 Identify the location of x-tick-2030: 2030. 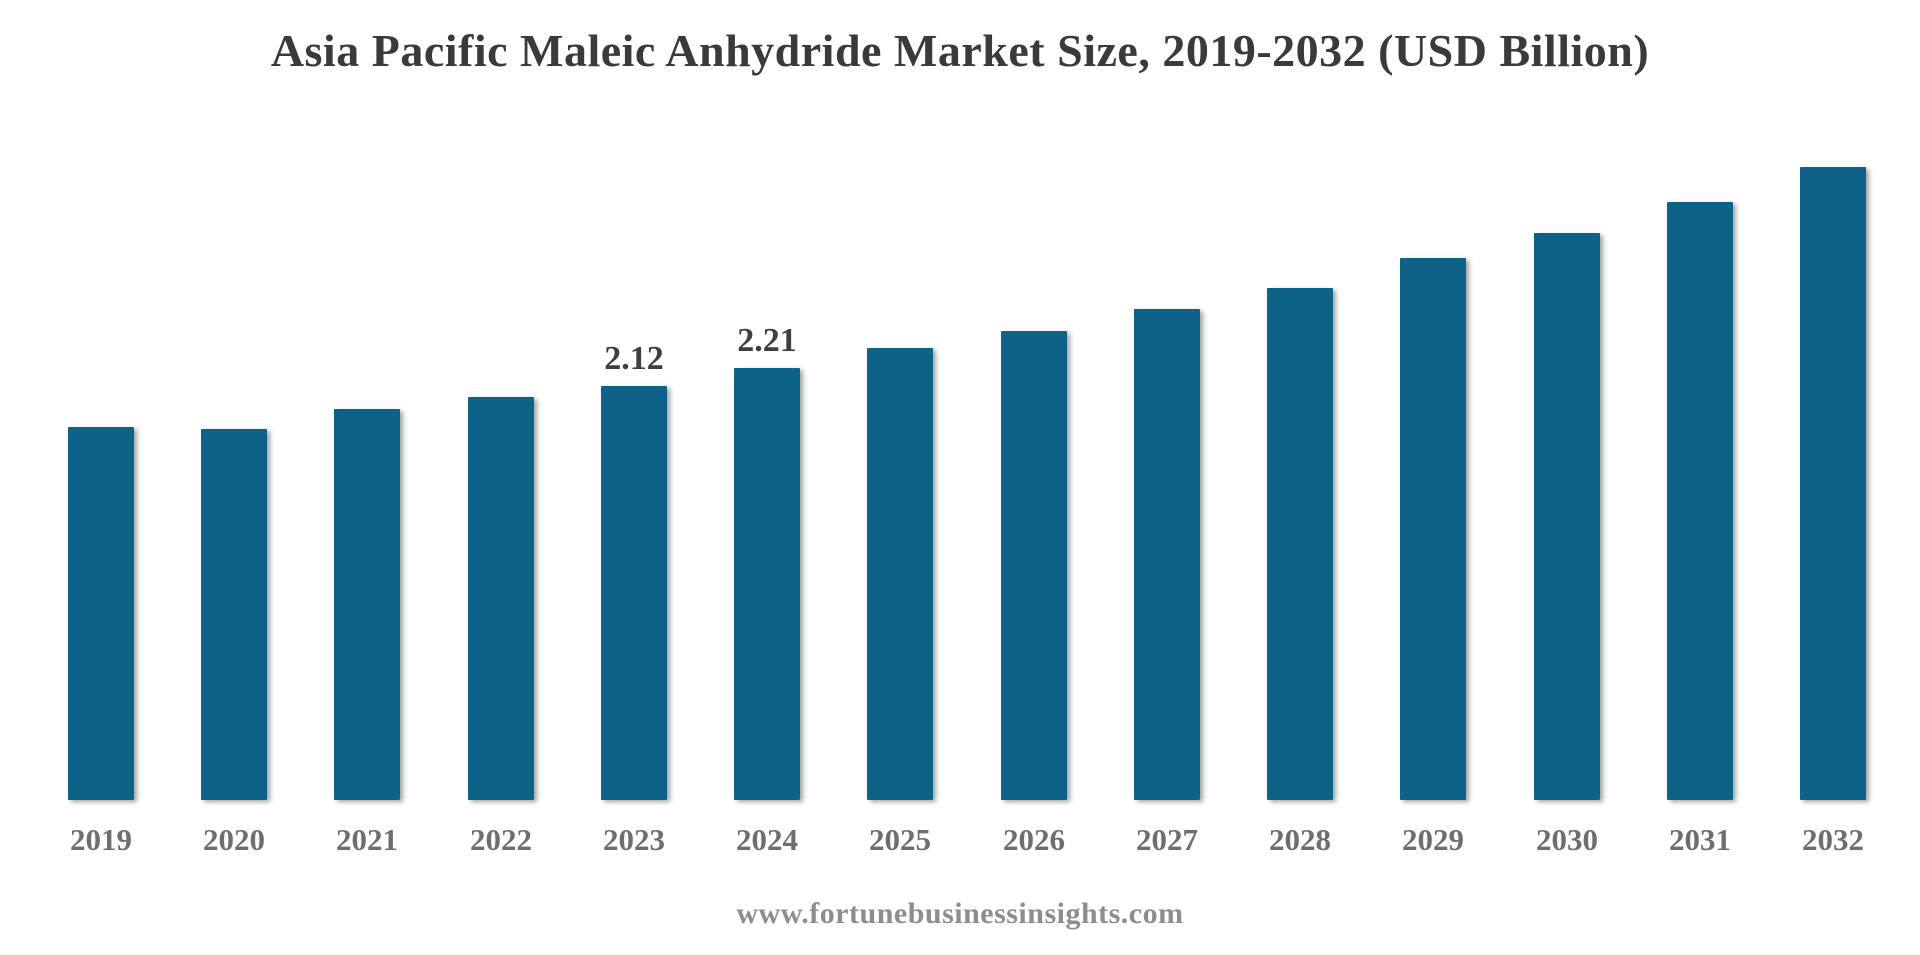
(1567, 839).